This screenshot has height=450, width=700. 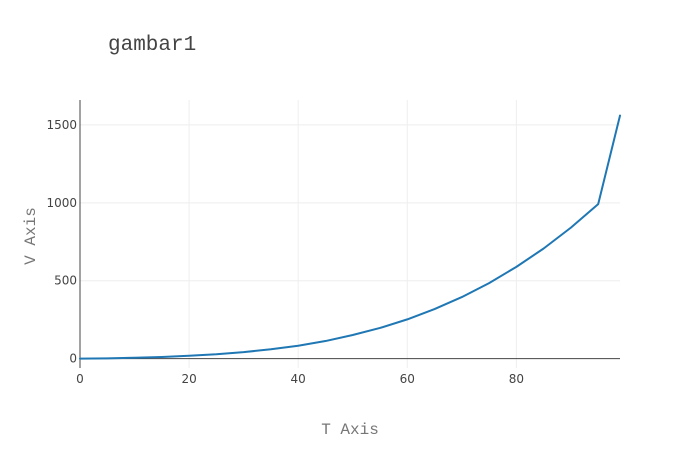 I want to click on y-axis-title: V Axis, so click(x=31, y=236).